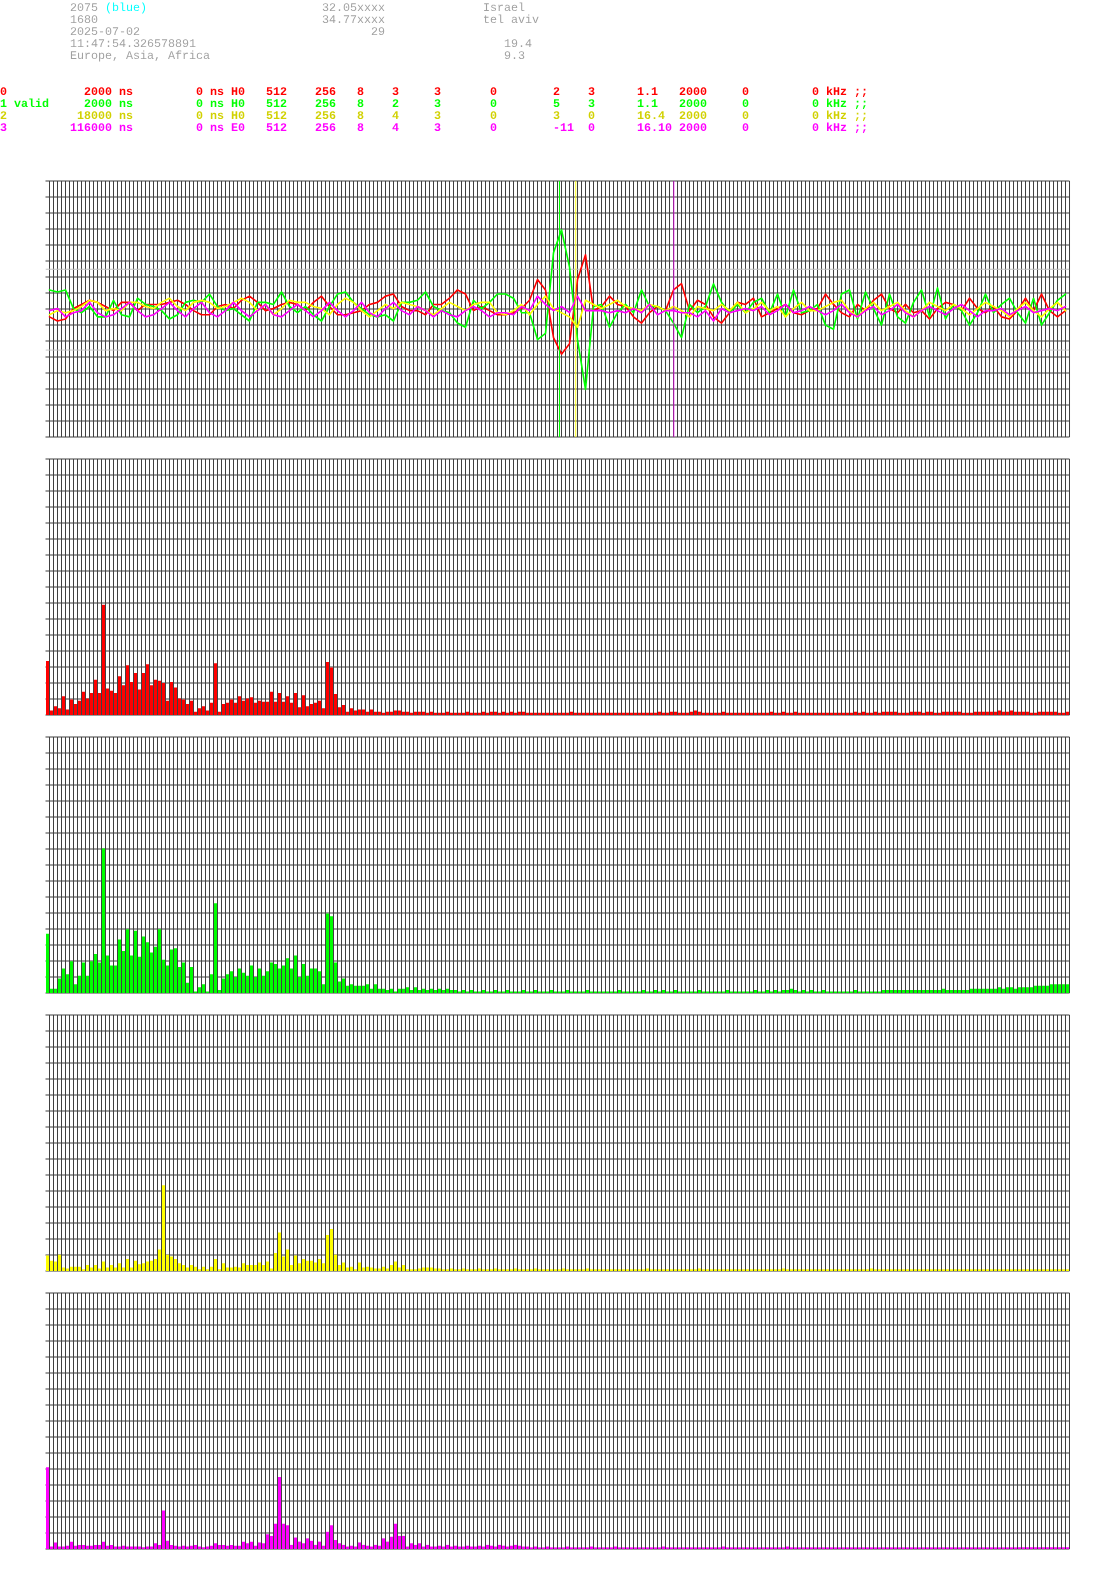 The width and height of the screenshot is (1095, 1571). I want to click on text: 116000 ns, so click(101, 127).